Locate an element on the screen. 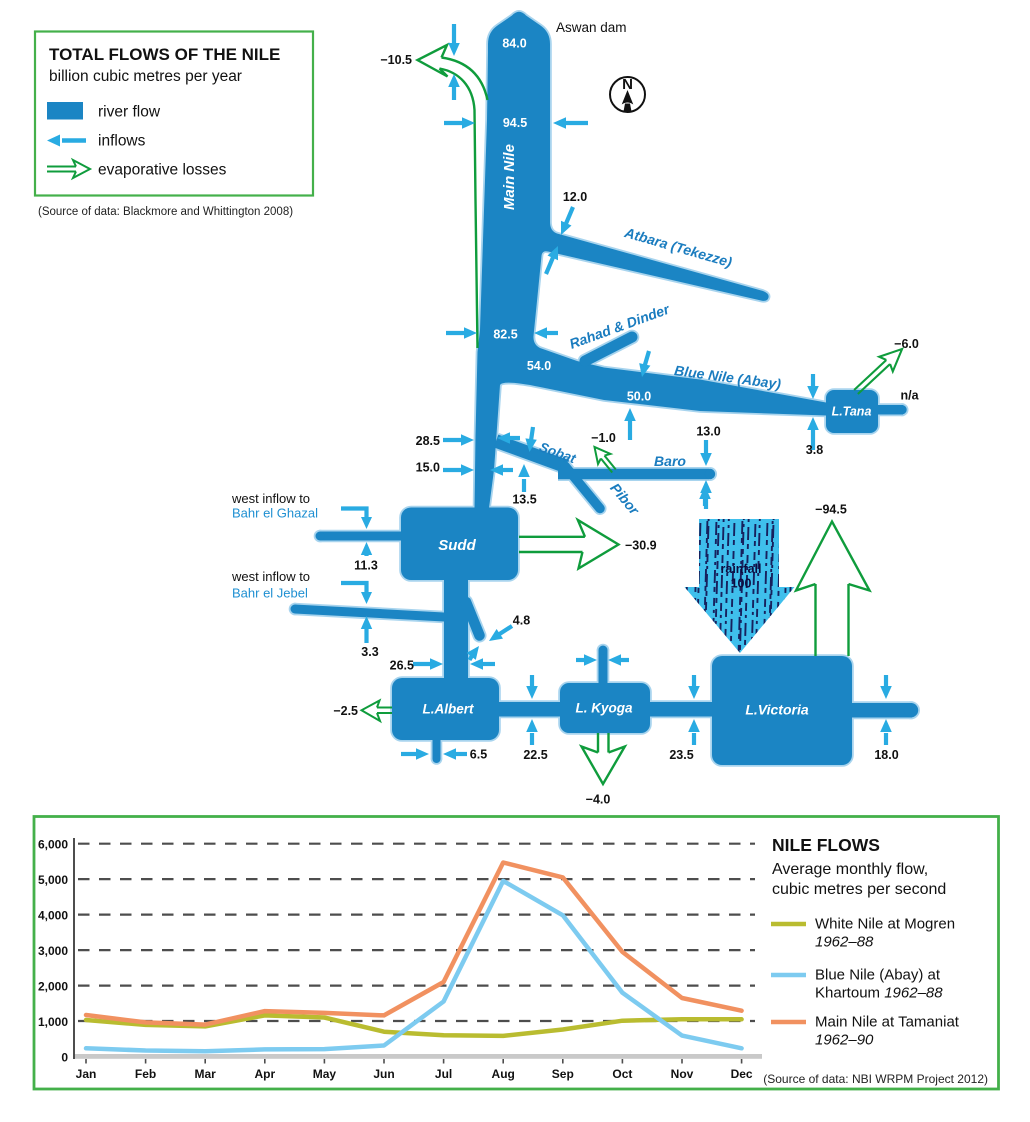 This screenshot has width=1030, height=1122. svg-text: 54.0 is located at coordinates (539, 366).